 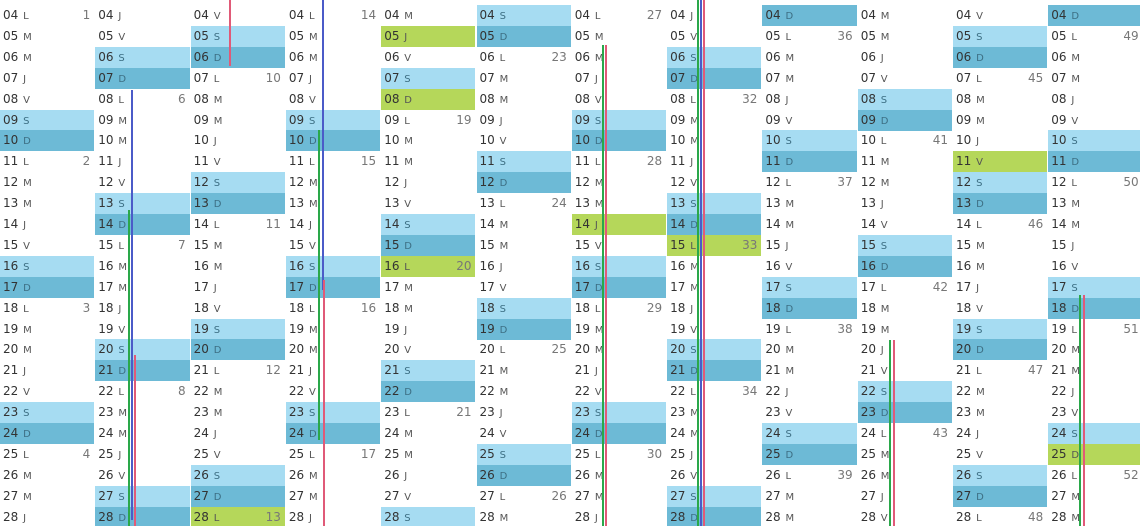 I want to click on day-cell: 08 J, so click(x=1094, y=99).